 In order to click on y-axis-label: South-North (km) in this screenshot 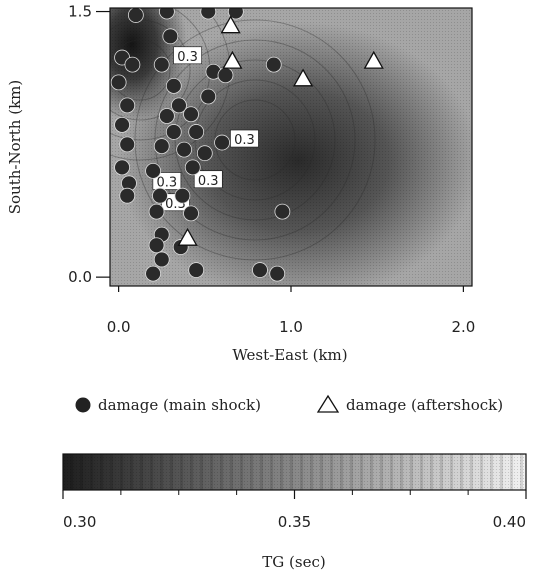, I will do `click(15, 147)`.